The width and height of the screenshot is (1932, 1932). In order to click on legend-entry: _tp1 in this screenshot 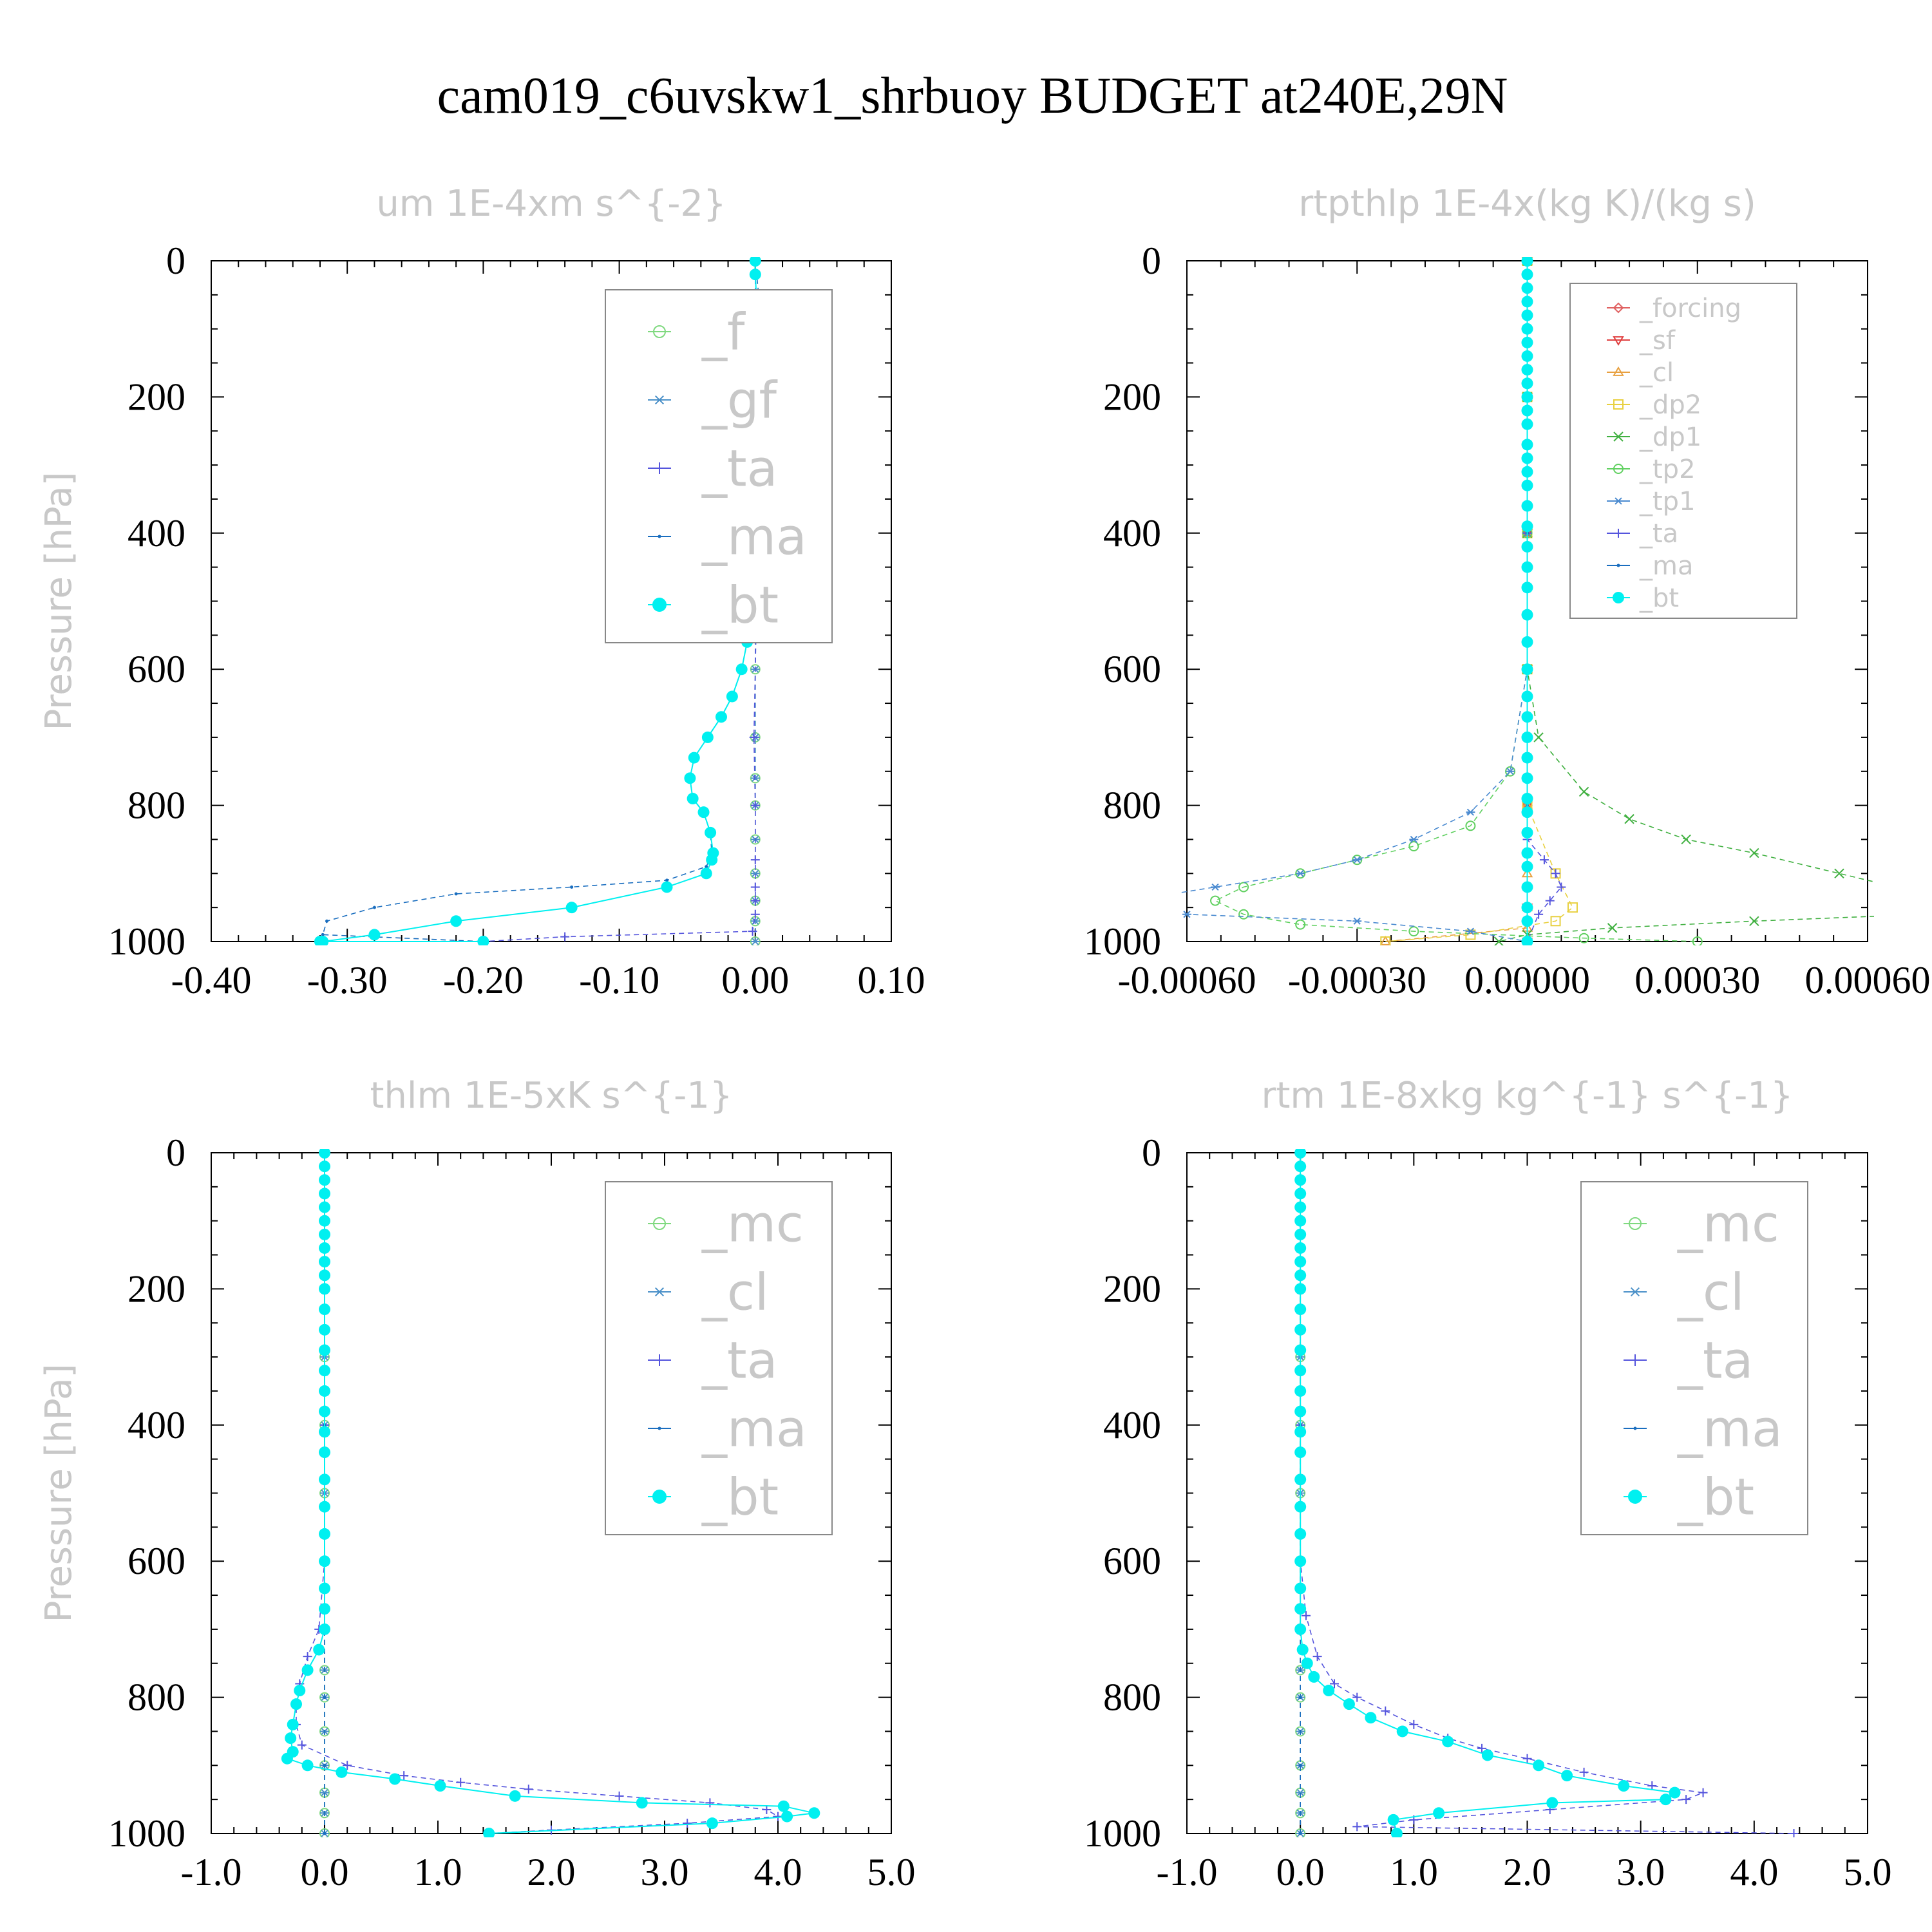, I will do `click(1651, 501)`.